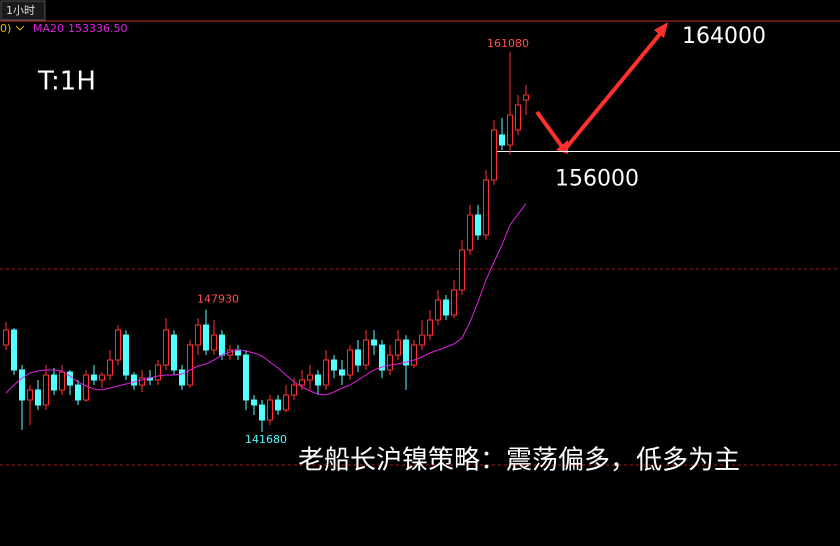 The image size is (840, 546). What do you see at coordinates (218, 299) in the screenshot?
I see `local-high-label: 147930` at bounding box center [218, 299].